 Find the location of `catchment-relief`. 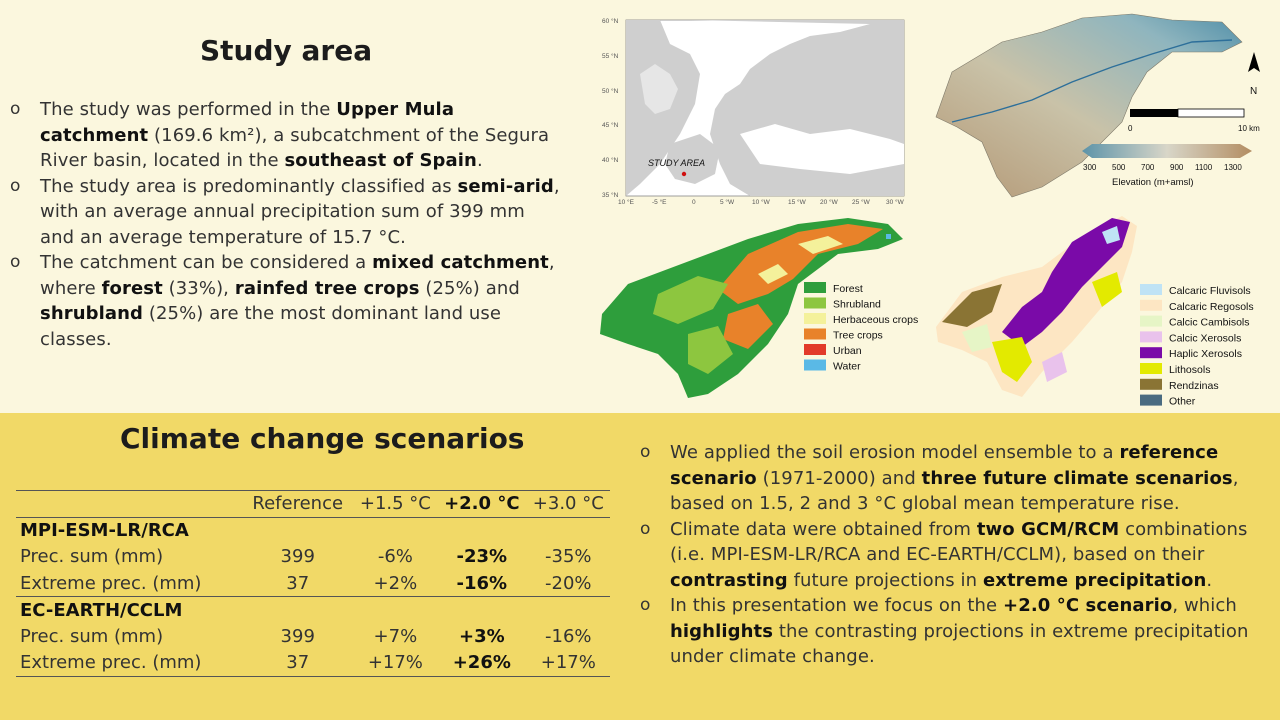

catchment-relief is located at coordinates (1089, 105).